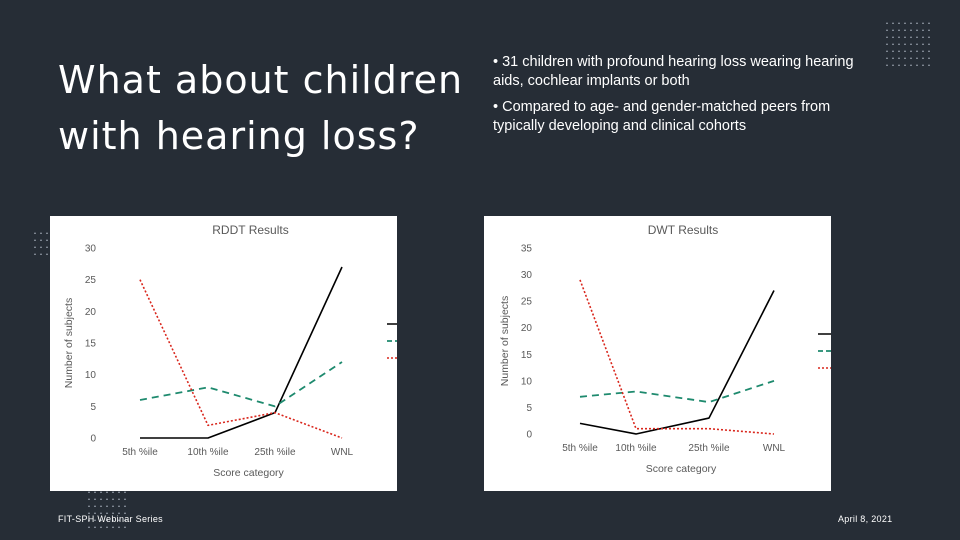  Describe the element at coordinates (907, 46) in the screenshot. I see `decorative-dots-top-right` at that location.